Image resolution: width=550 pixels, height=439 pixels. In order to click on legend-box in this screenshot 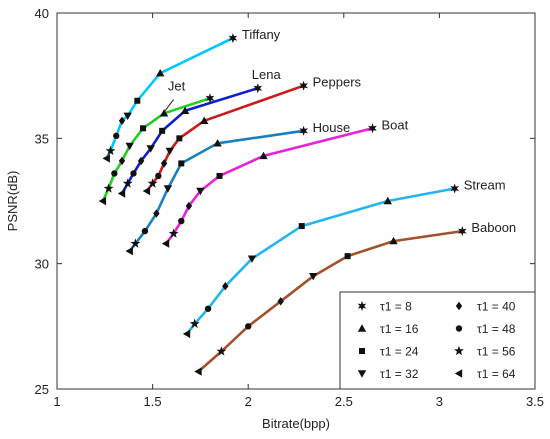, I will do `click(437, 340)`.